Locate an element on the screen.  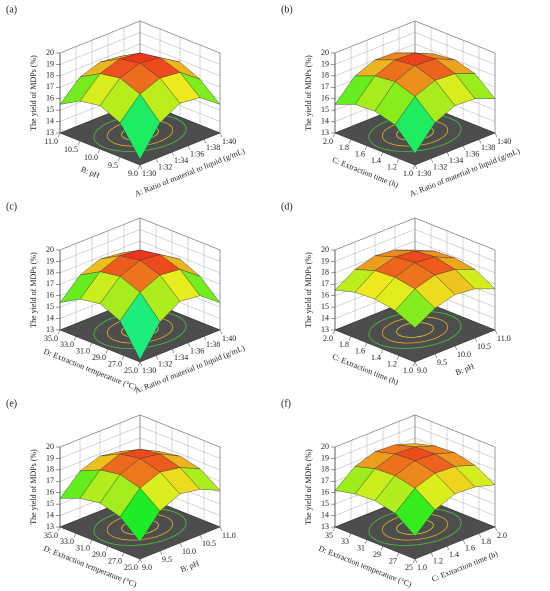
panel-label: (e) is located at coordinates (11, 403).